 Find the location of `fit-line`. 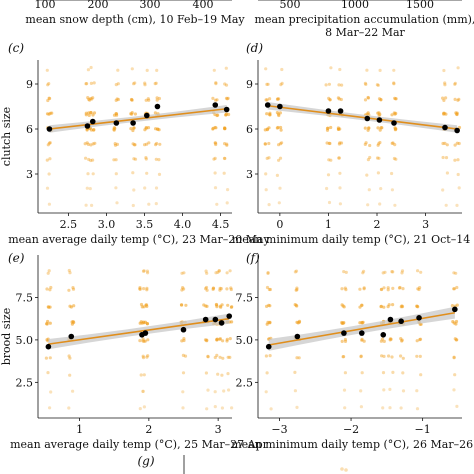

fit-line is located at coordinates (139, 331).